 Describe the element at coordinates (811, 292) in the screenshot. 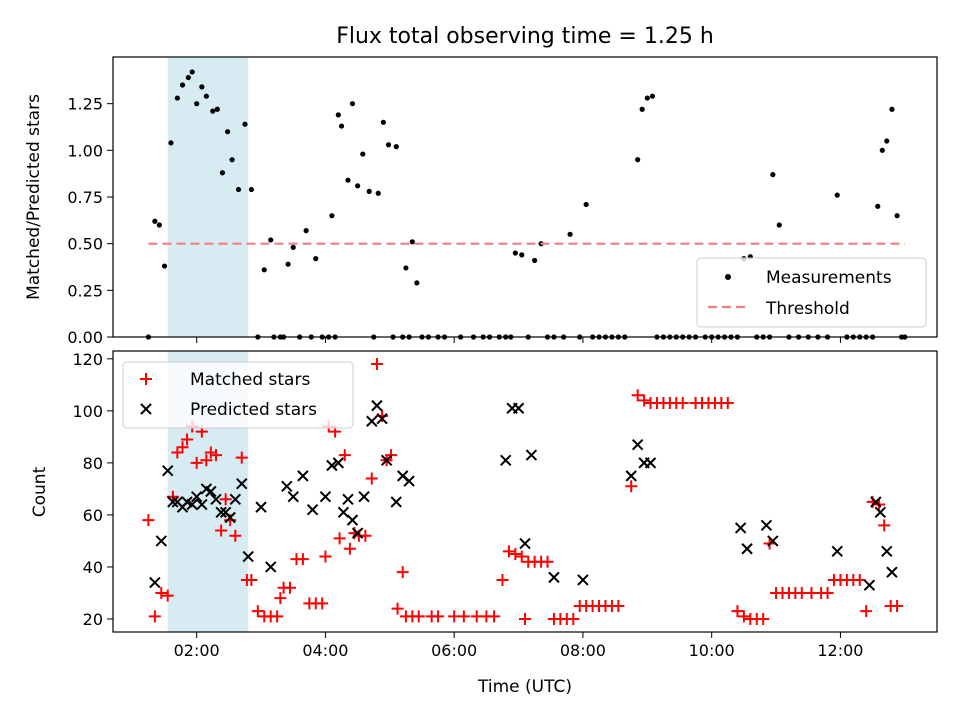

I see `top-legend: Measurements Threshold` at that location.